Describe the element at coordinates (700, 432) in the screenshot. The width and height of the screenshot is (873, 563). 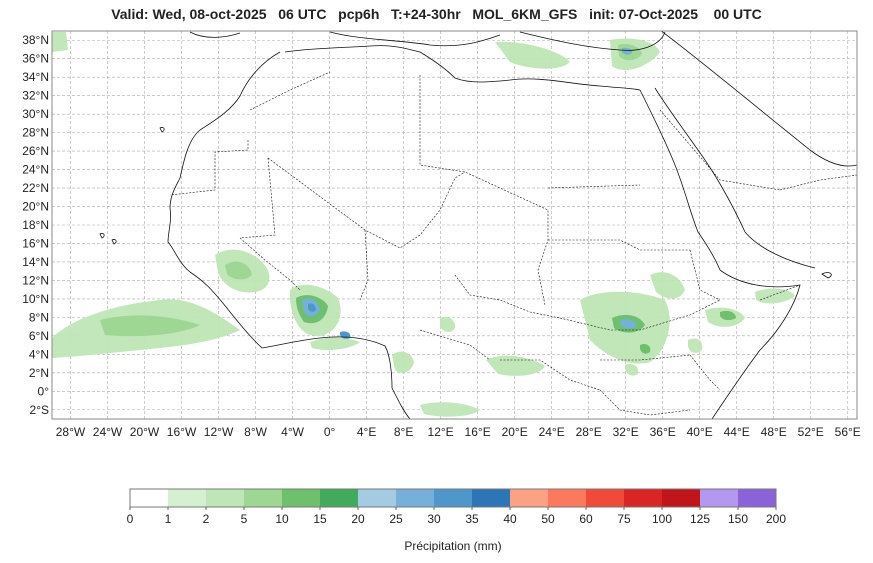
I see `lon-tick-label: 40°E` at that location.